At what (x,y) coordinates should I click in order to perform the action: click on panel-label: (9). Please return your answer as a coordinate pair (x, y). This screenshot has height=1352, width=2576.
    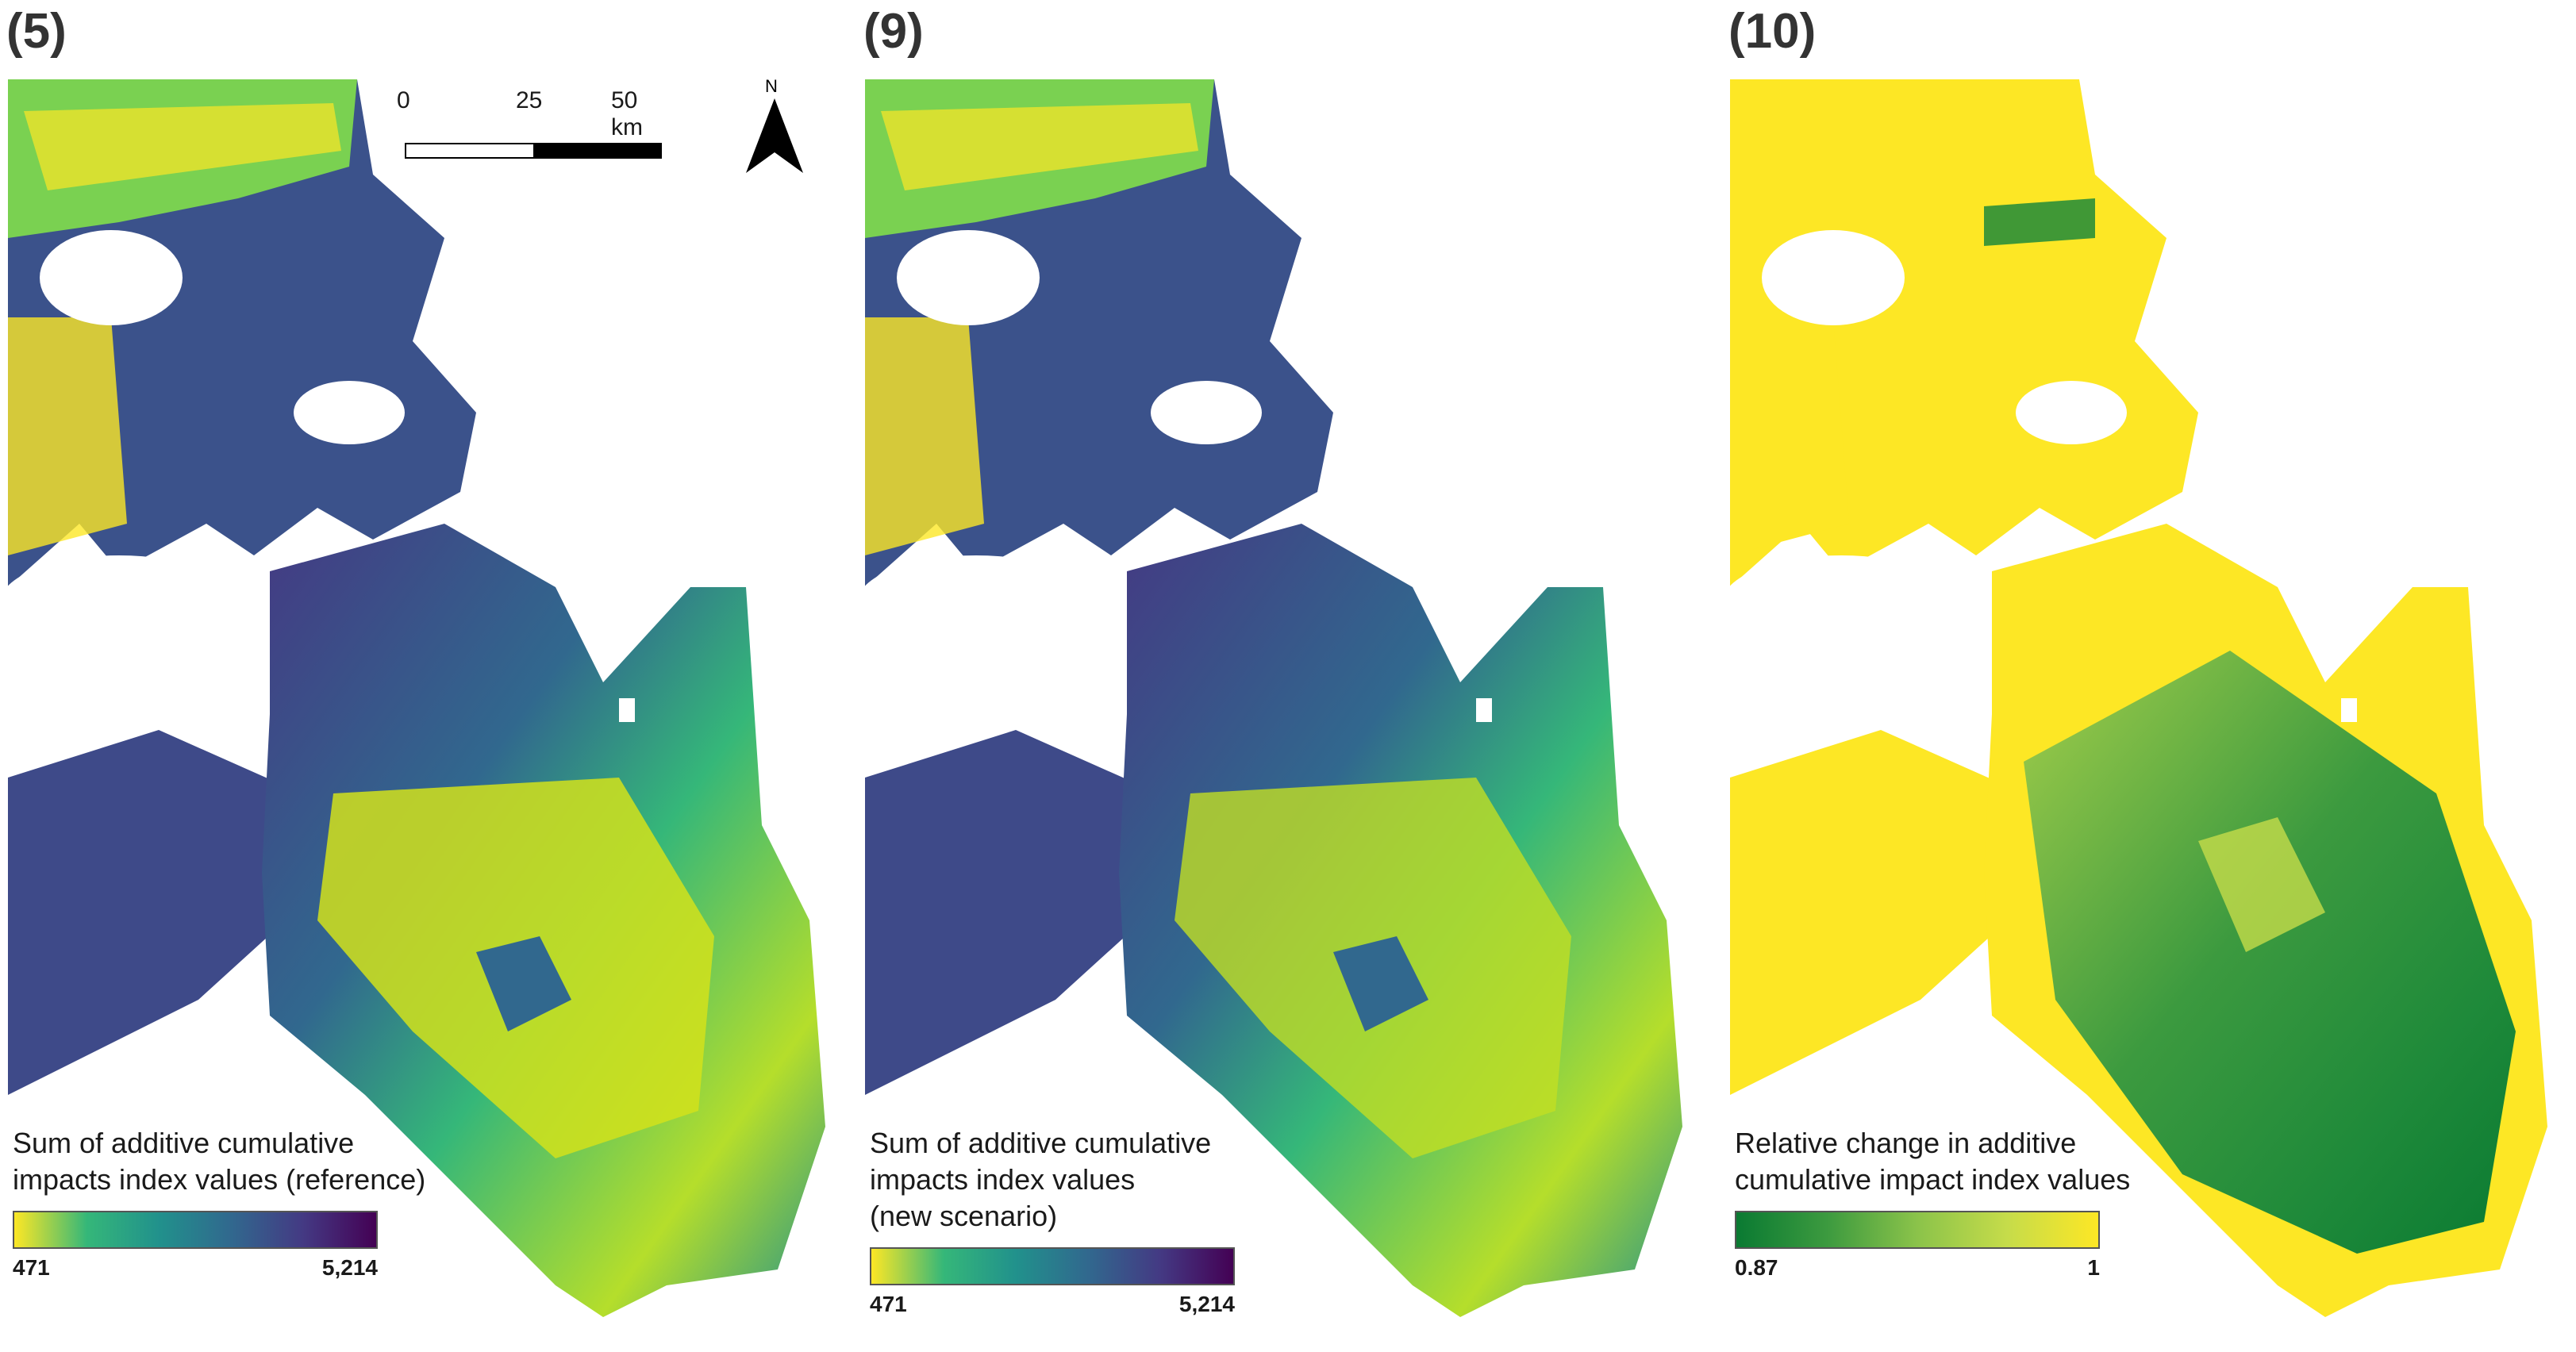
    Looking at the image, I should click on (894, 32).